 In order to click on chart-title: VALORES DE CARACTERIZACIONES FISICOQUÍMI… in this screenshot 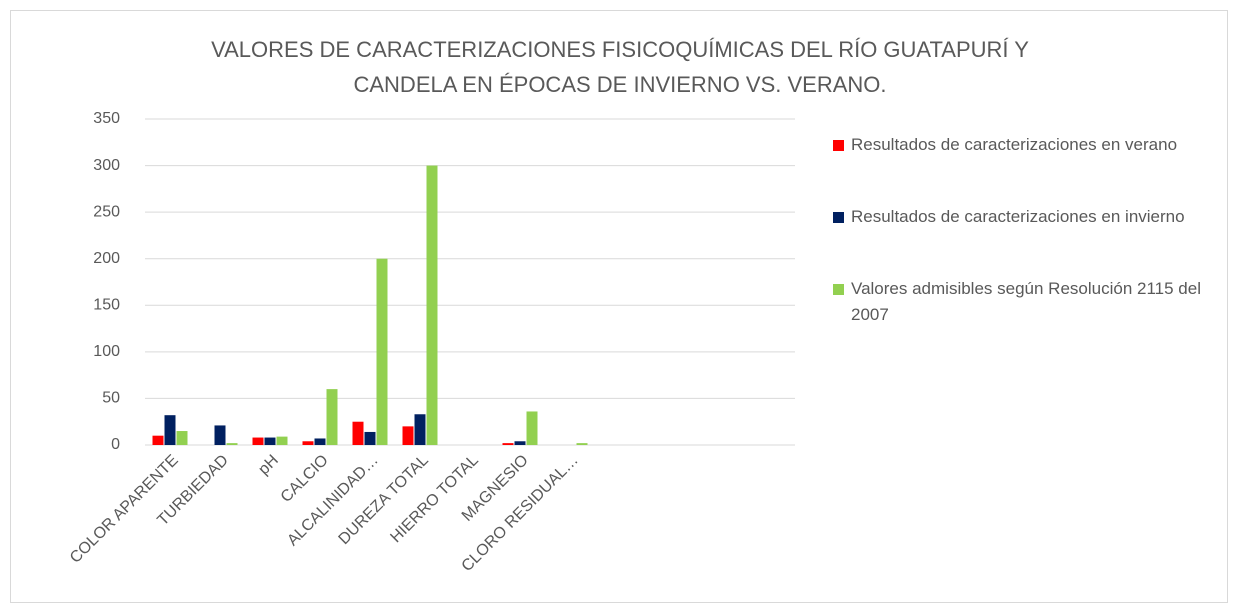, I will do `click(620, 67)`.